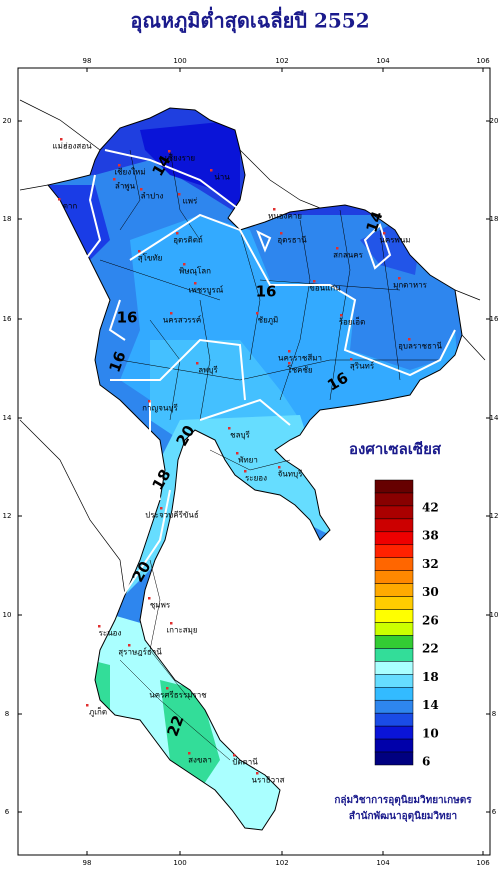 The height and width of the screenshot is (871, 500). What do you see at coordinates (125, 187) in the screenshot?
I see `place-name: ลำพูน` at bounding box center [125, 187].